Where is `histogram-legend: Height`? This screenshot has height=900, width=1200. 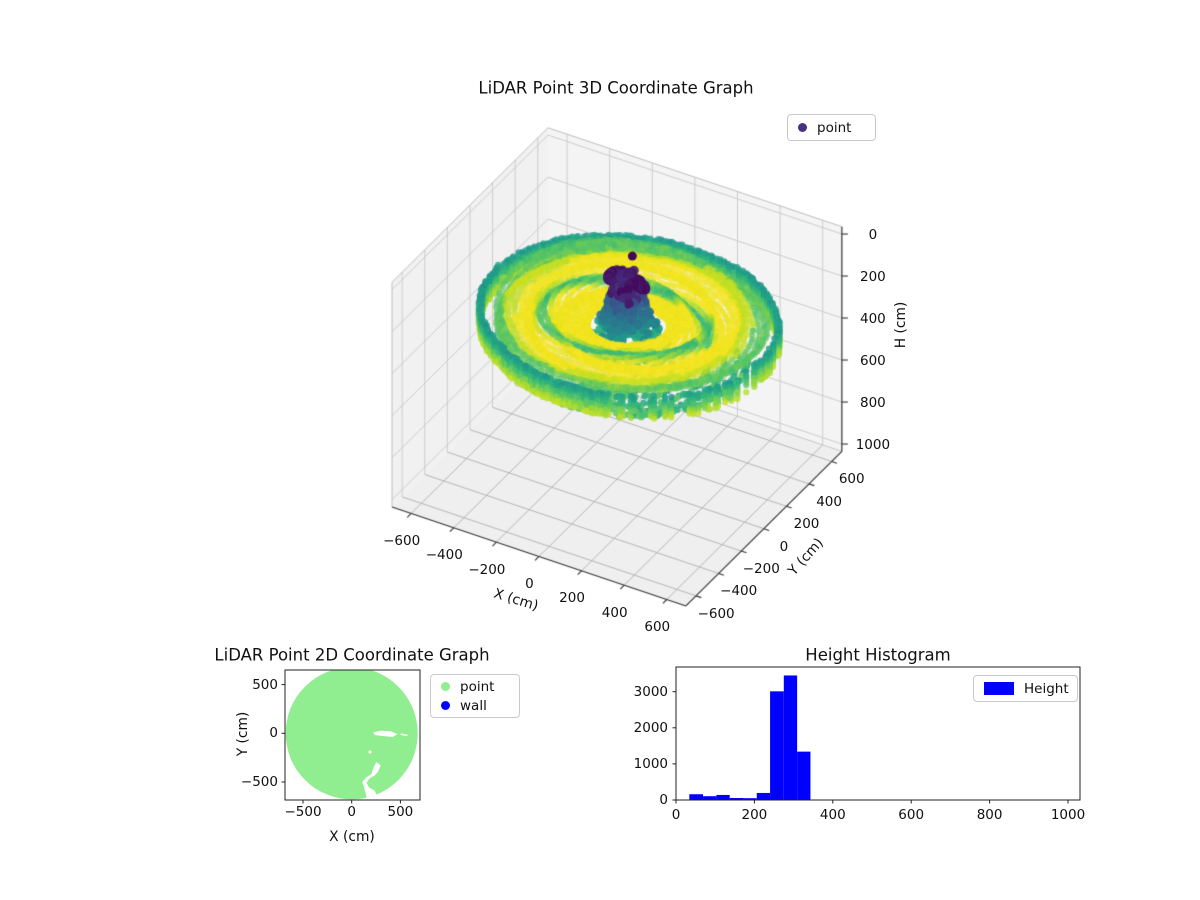 histogram-legend: Height is located at coordinates (1025, 688).